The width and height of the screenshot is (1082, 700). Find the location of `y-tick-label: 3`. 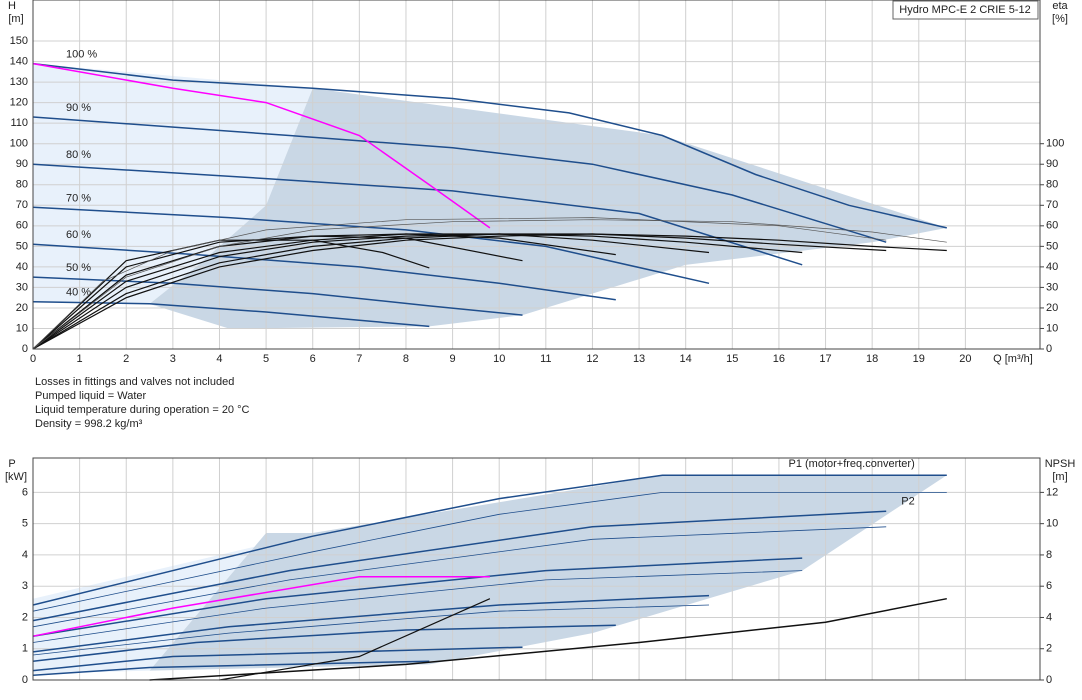

y-tick-label: 3 is located at coordinates (25, 586).